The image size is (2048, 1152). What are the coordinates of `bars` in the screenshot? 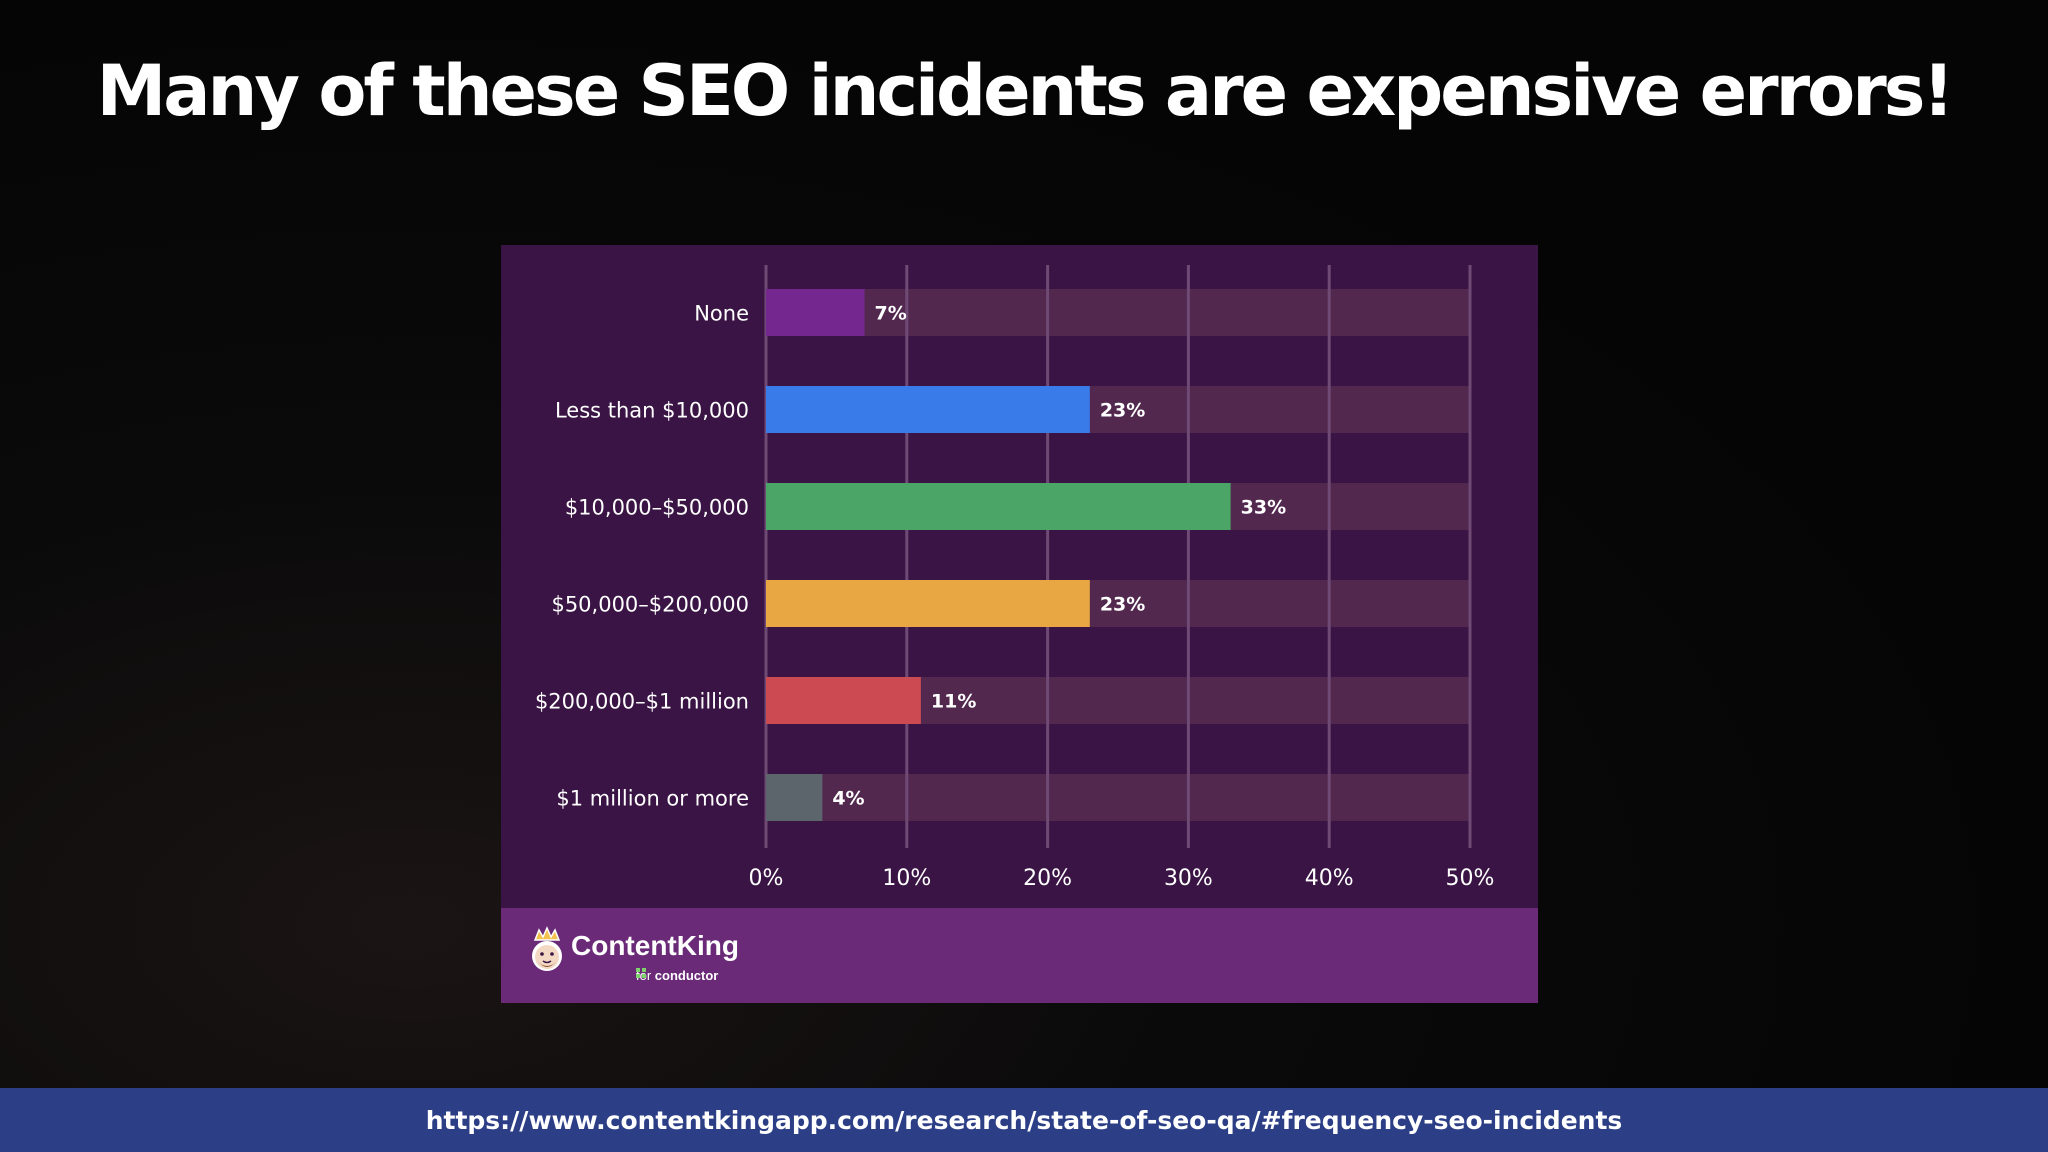 It's located at (998, 555).